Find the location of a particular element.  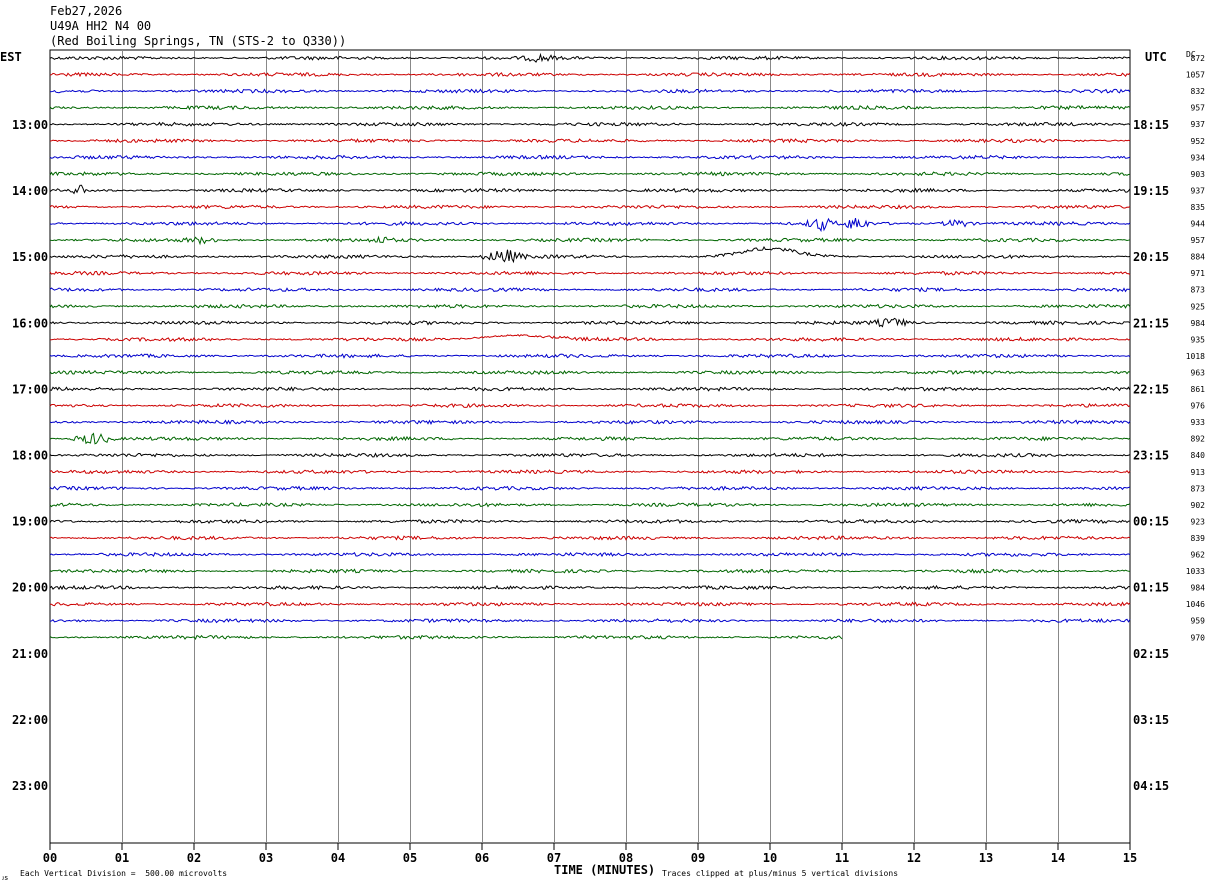

dc-value-label: 971 is located at coordinates (1198, 273).